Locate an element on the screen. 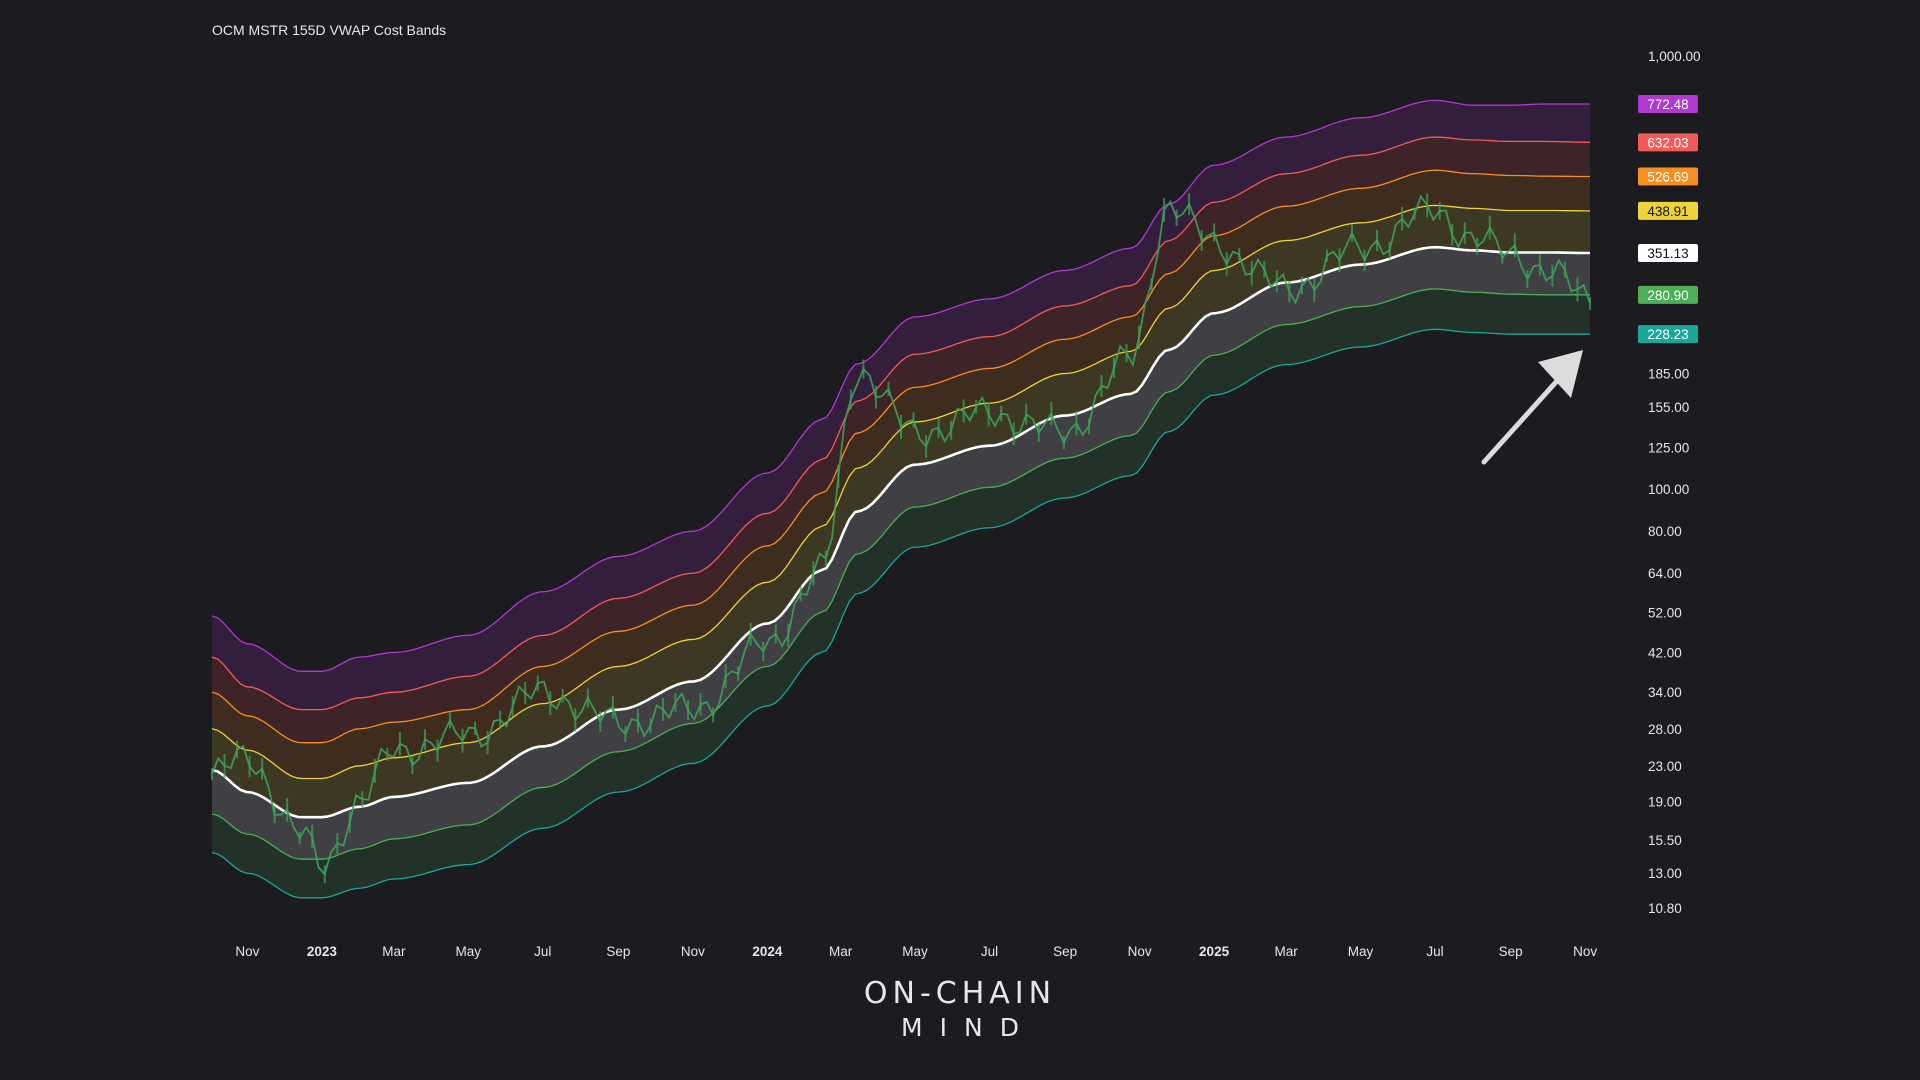  end-label-band_bottom: 228.23 is located at coordinates (1668, 334).